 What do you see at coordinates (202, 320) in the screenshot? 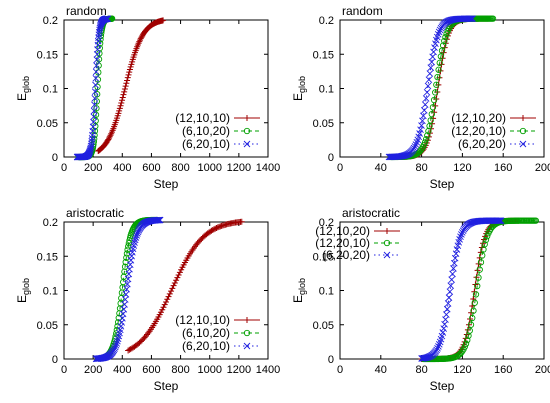
I see `legend-label: (12,10,10)` at bounding box center [202, 320].